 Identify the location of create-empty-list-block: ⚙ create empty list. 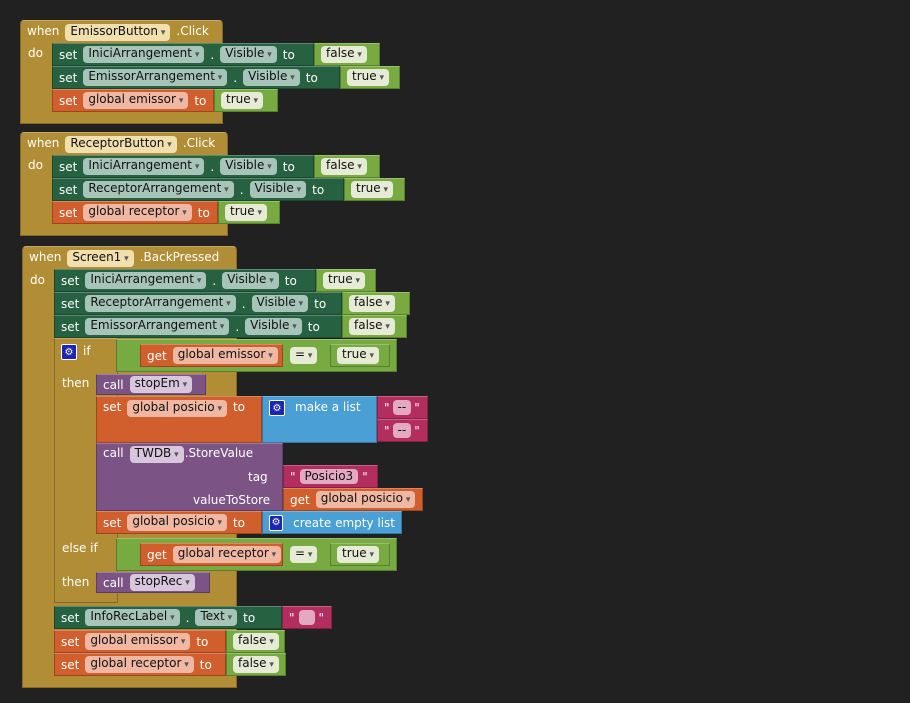
(332, 522).